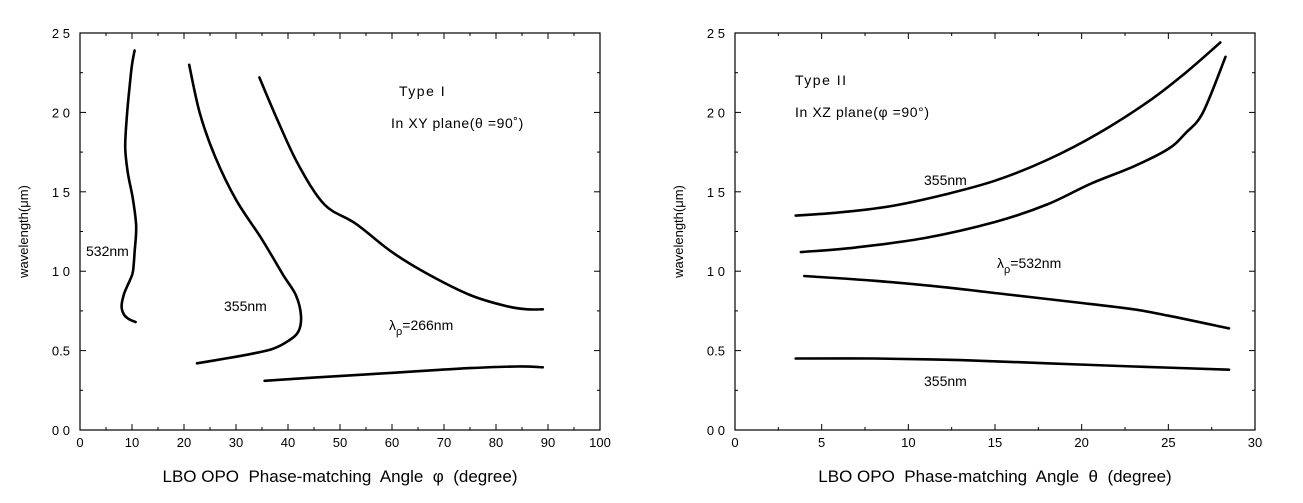 This screenshot has height=503, width=1303. Describe the element at coordinates (862, 112) in the screenshot. I see `plane-annotation: In XZ plane(φ =90°)` at that location.